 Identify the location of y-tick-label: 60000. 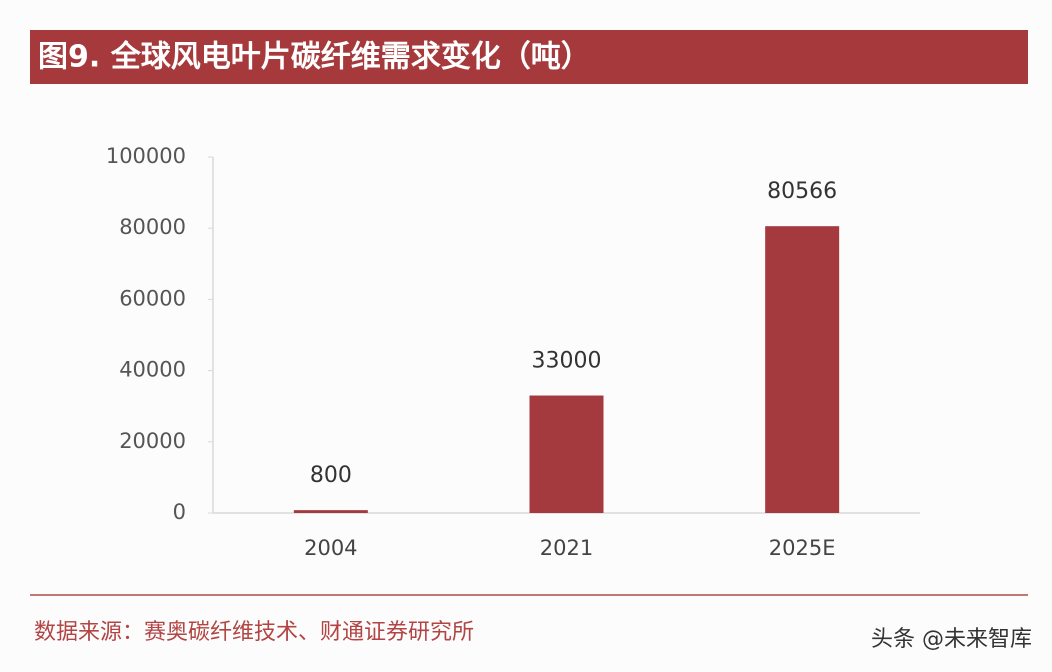
(152, 298).